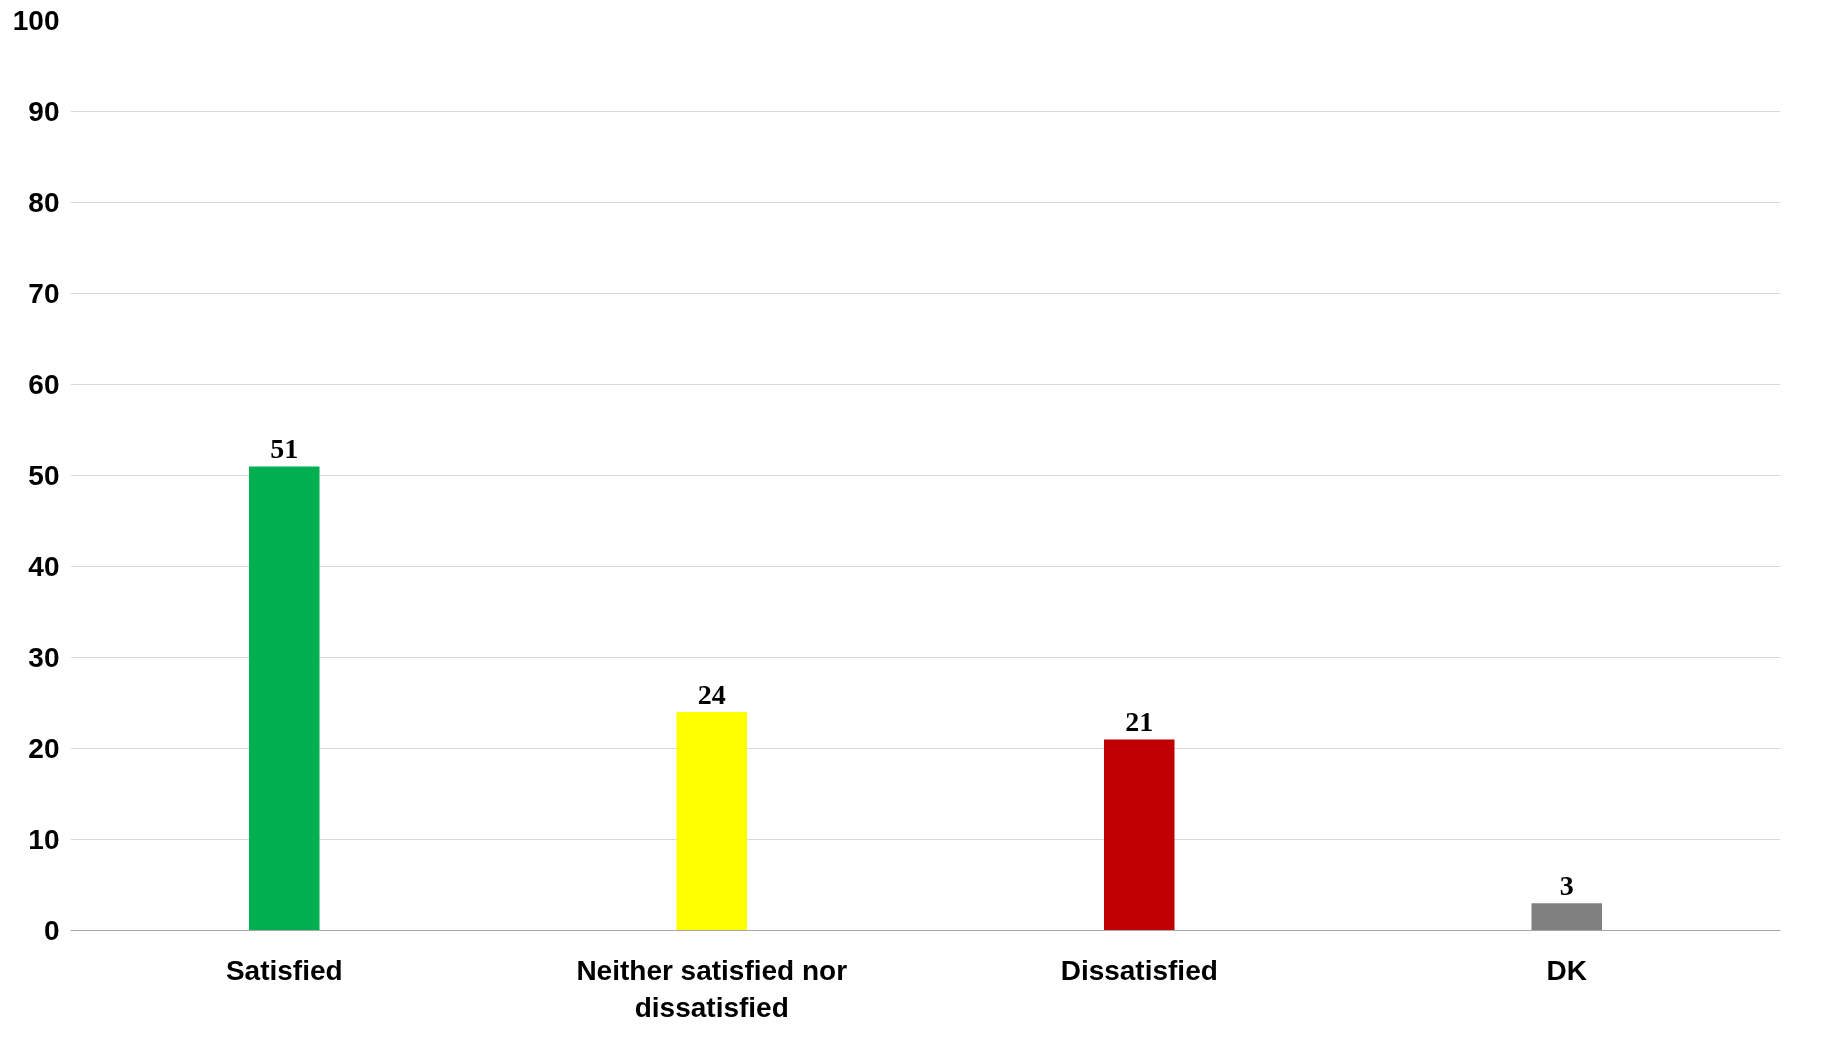 This screenshot has height=1052, width=1825. Describe the element at coordinates (712, 988) in the screenshot. I see `x-tick-label: Neither satisfied nor dissatisfied` at that location.